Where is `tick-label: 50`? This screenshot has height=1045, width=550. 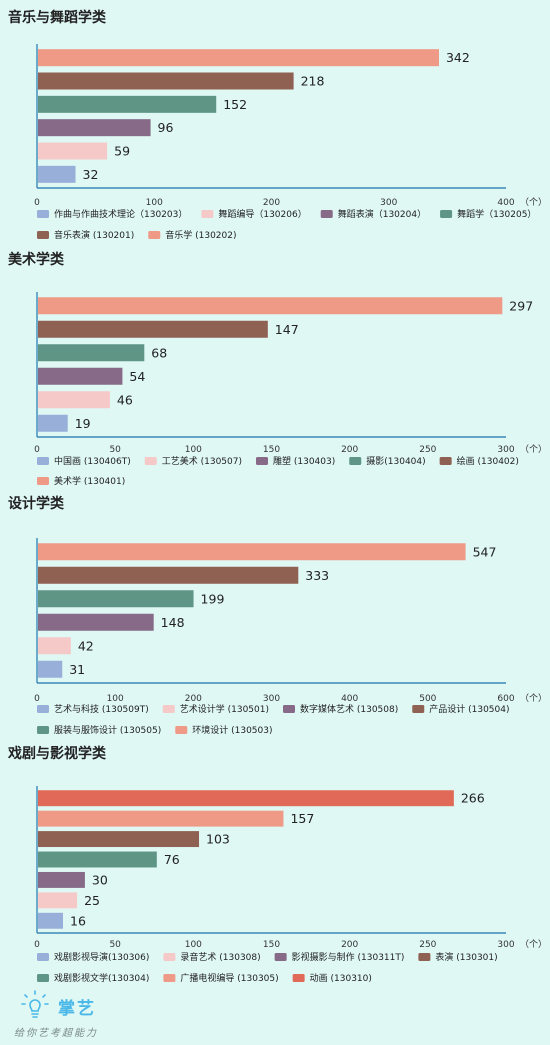
tick-label: 50 is located at coordinates (115, 450).